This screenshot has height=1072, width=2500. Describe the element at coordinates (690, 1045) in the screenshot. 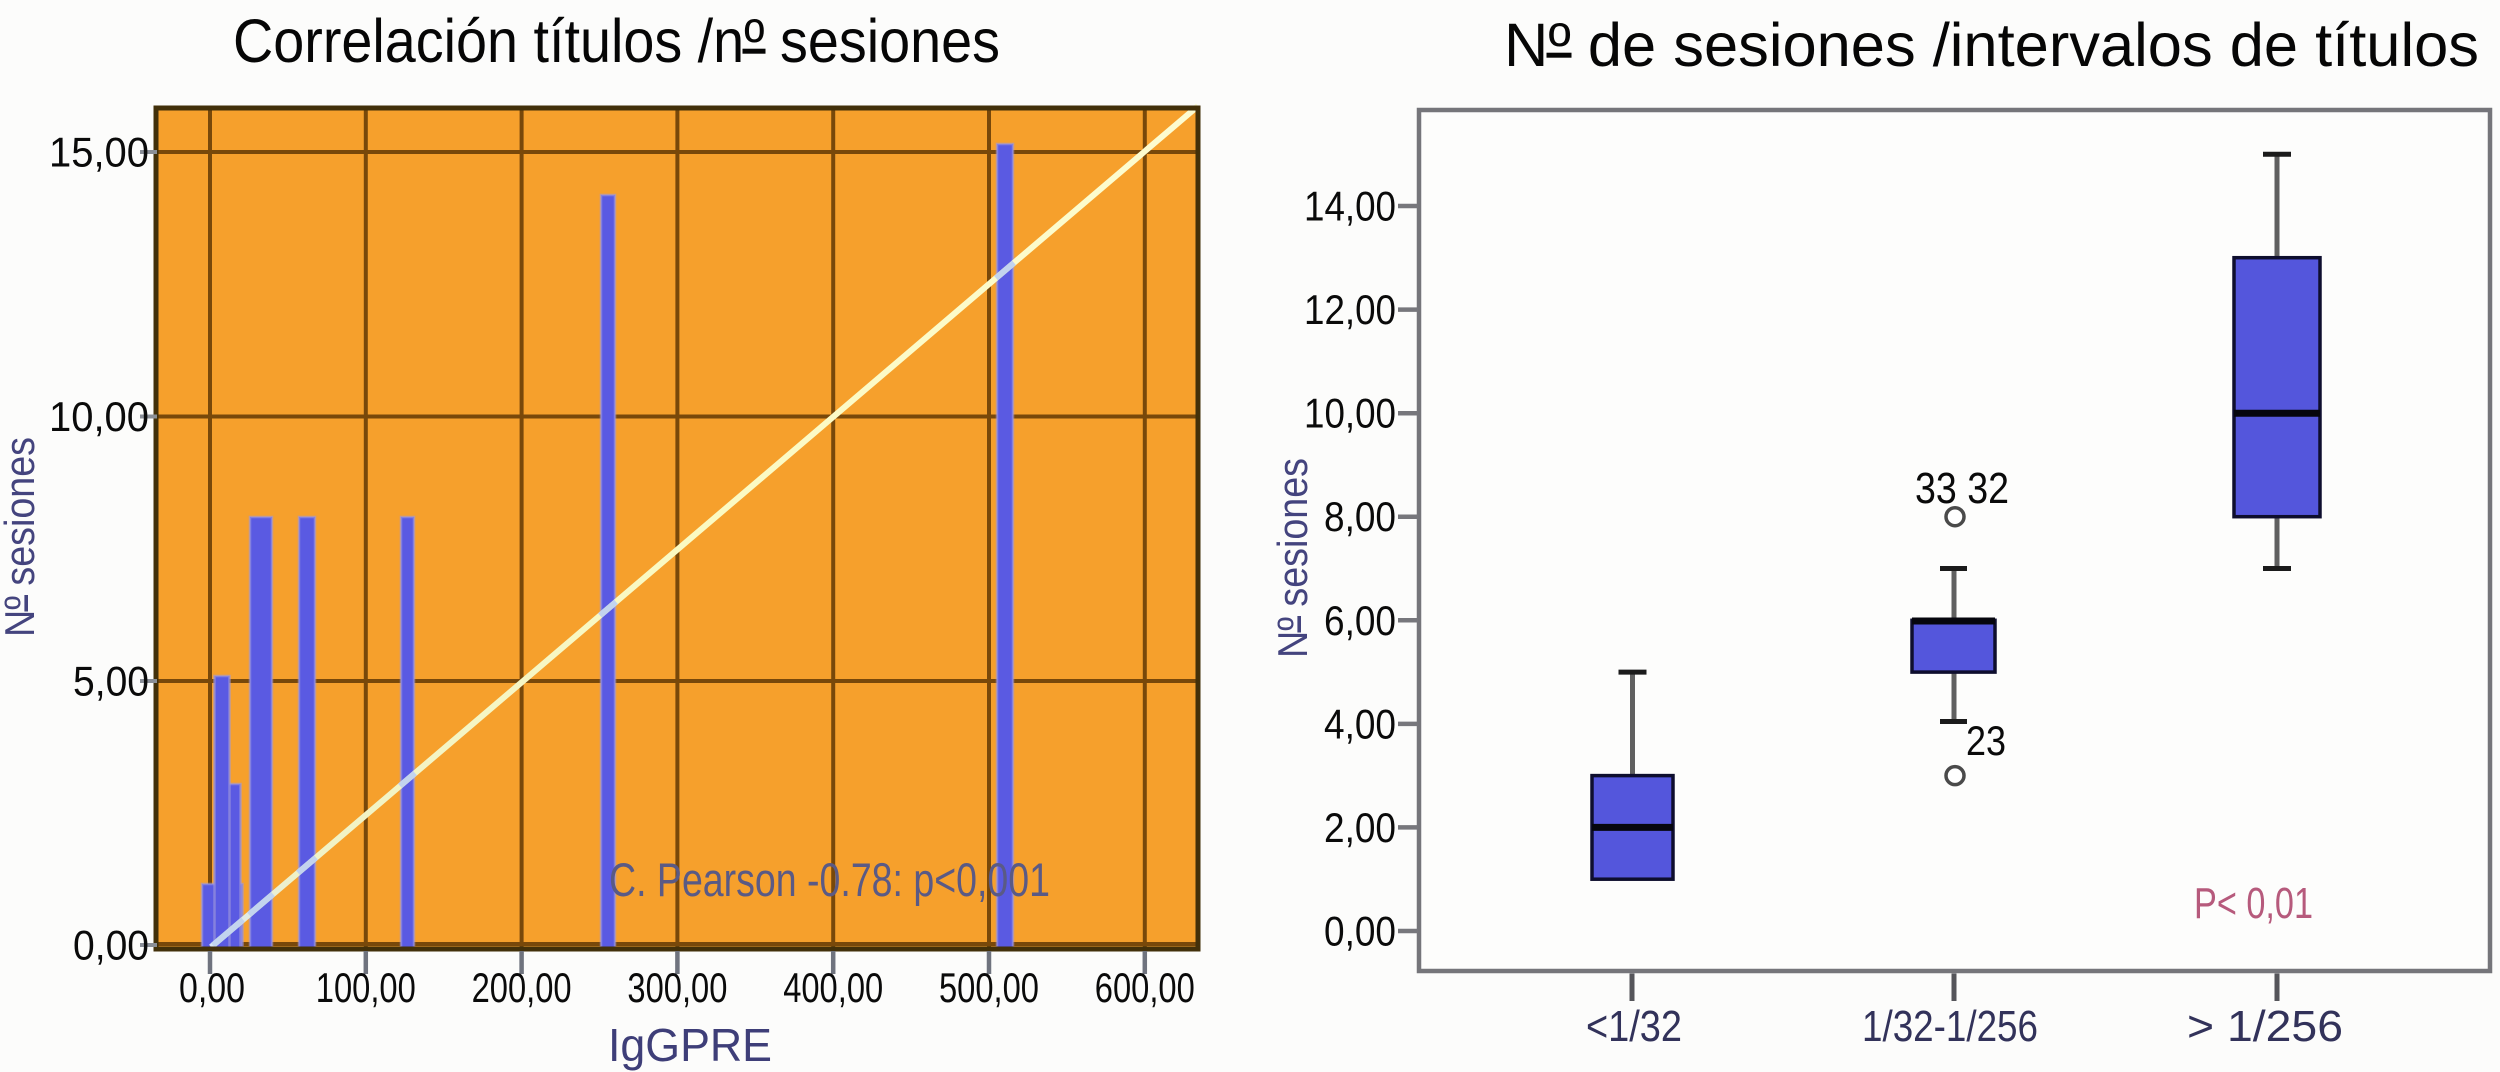

I see `svg-text: IgGPRE` at that location.